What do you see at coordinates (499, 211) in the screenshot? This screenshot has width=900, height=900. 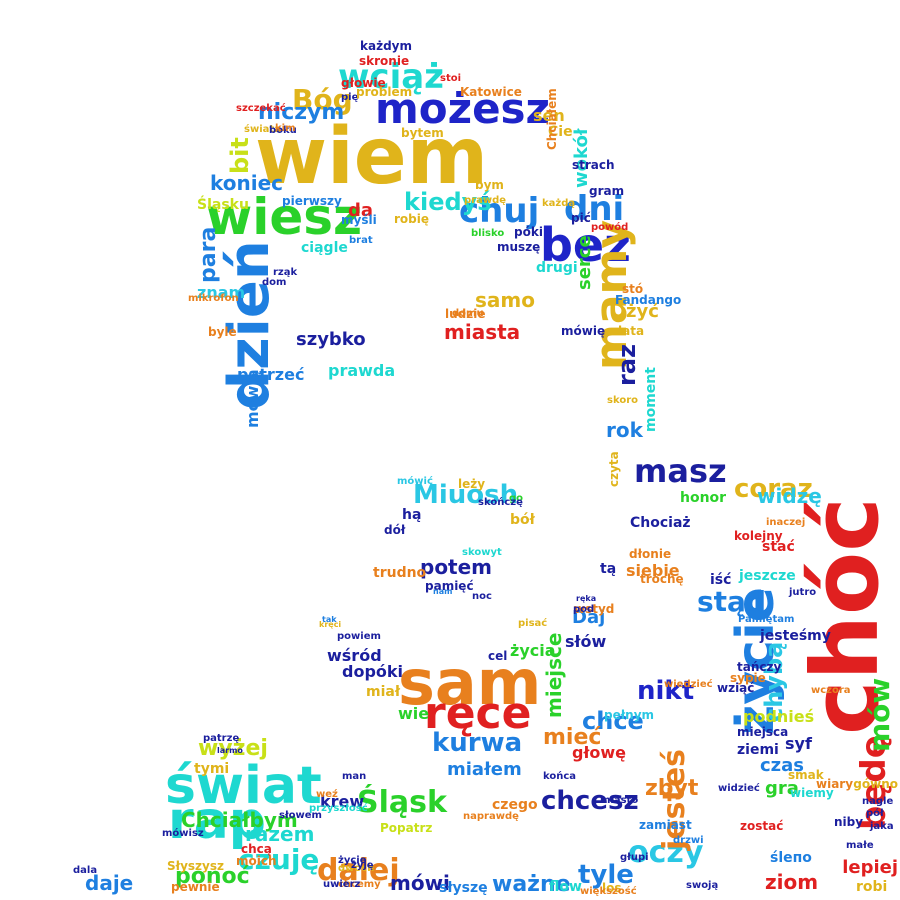 I see `word-cloud-word: chuj` at bounding box center [499, 211].